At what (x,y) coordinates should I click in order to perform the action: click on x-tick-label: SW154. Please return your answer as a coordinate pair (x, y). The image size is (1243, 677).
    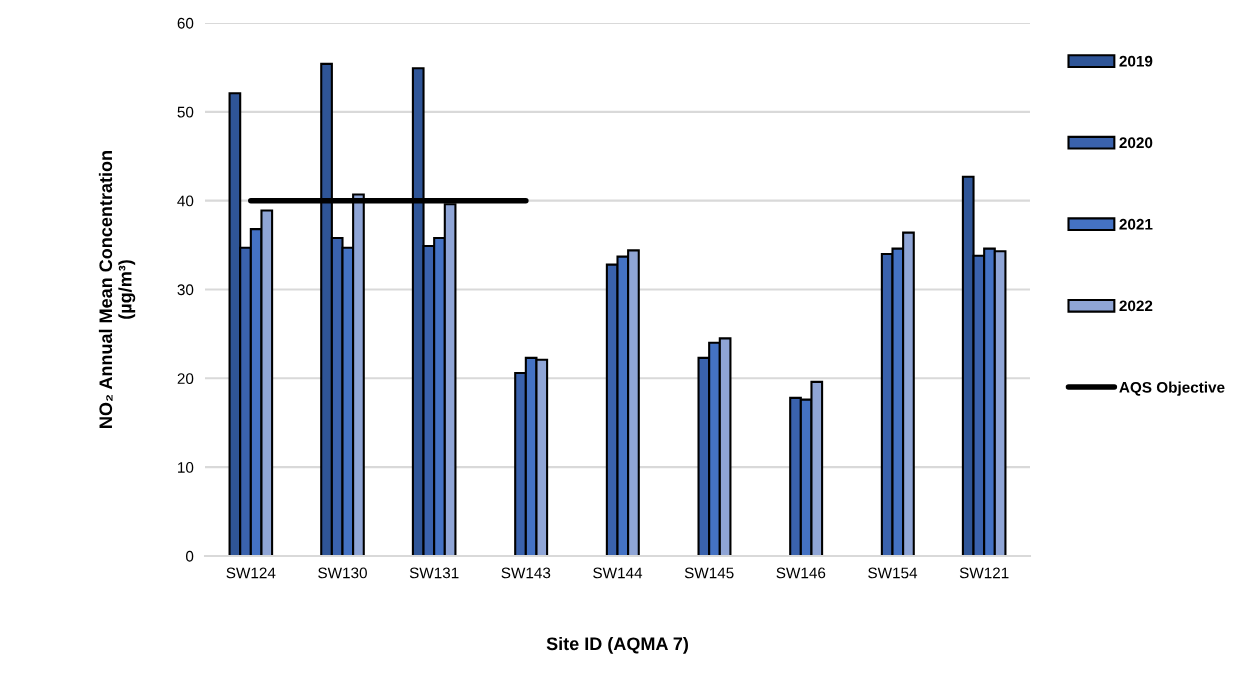
    Looking at the image, I should click on (893, 573).